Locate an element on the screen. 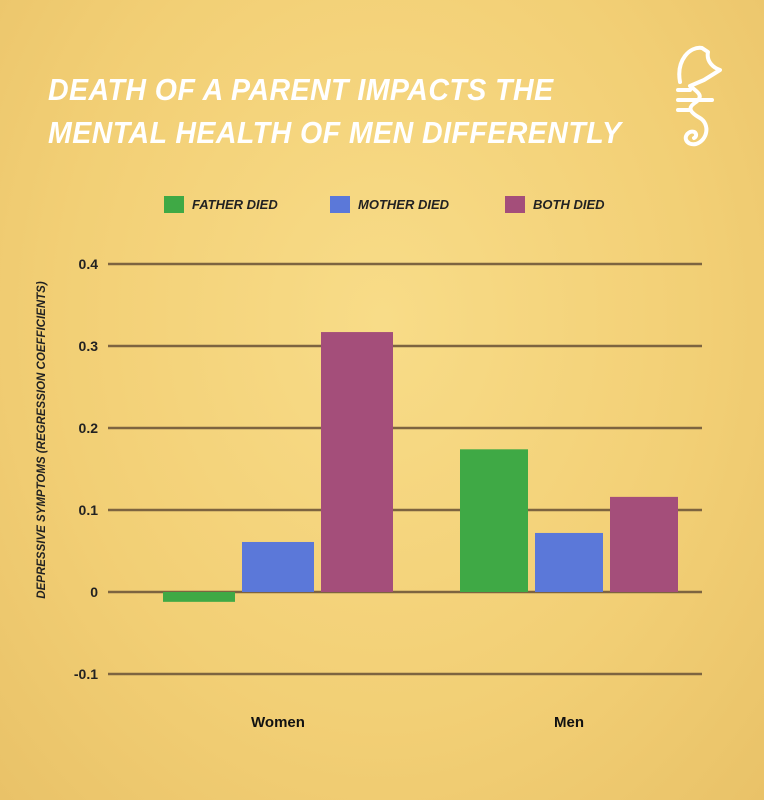 This screenshot has height=800, width=764. legend-item-mother-died: Mother died is located at coordinates (389, 204).